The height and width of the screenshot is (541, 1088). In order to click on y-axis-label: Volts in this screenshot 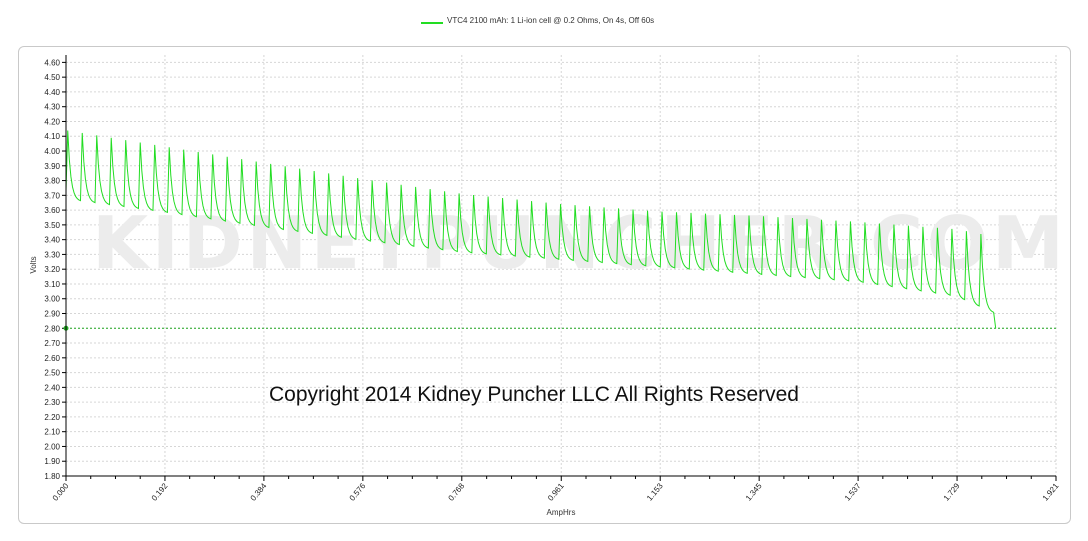, I will do `click(33, 264)`.